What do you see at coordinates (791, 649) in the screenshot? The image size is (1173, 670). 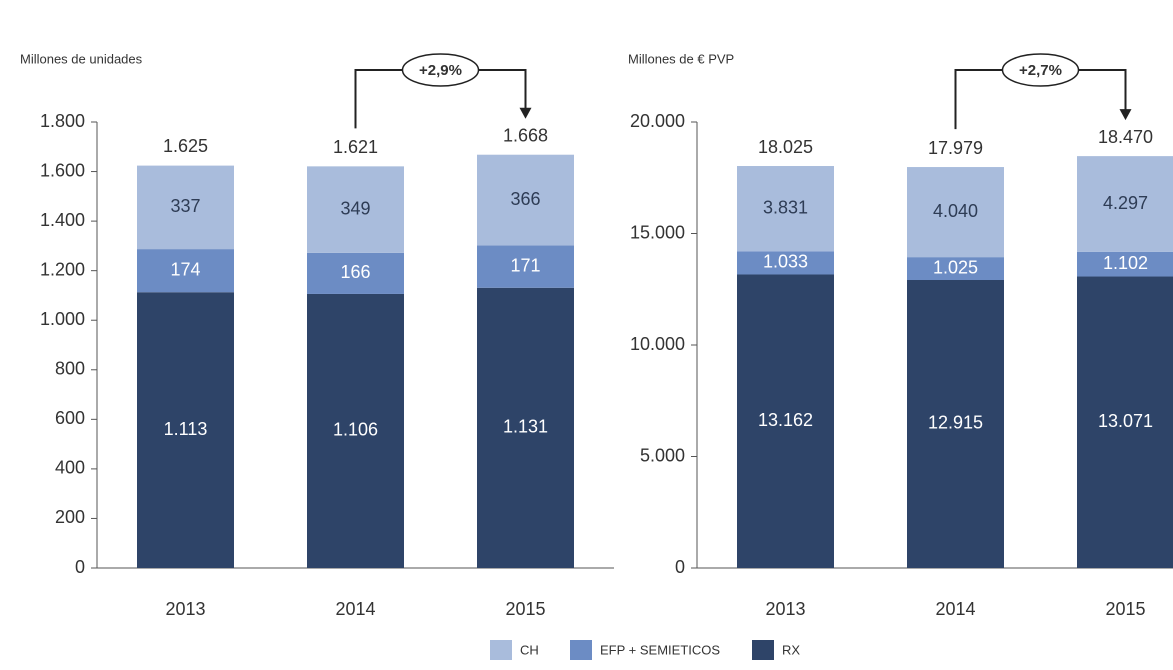 I see `legend-label: RX` at bounding box center [791, 649].